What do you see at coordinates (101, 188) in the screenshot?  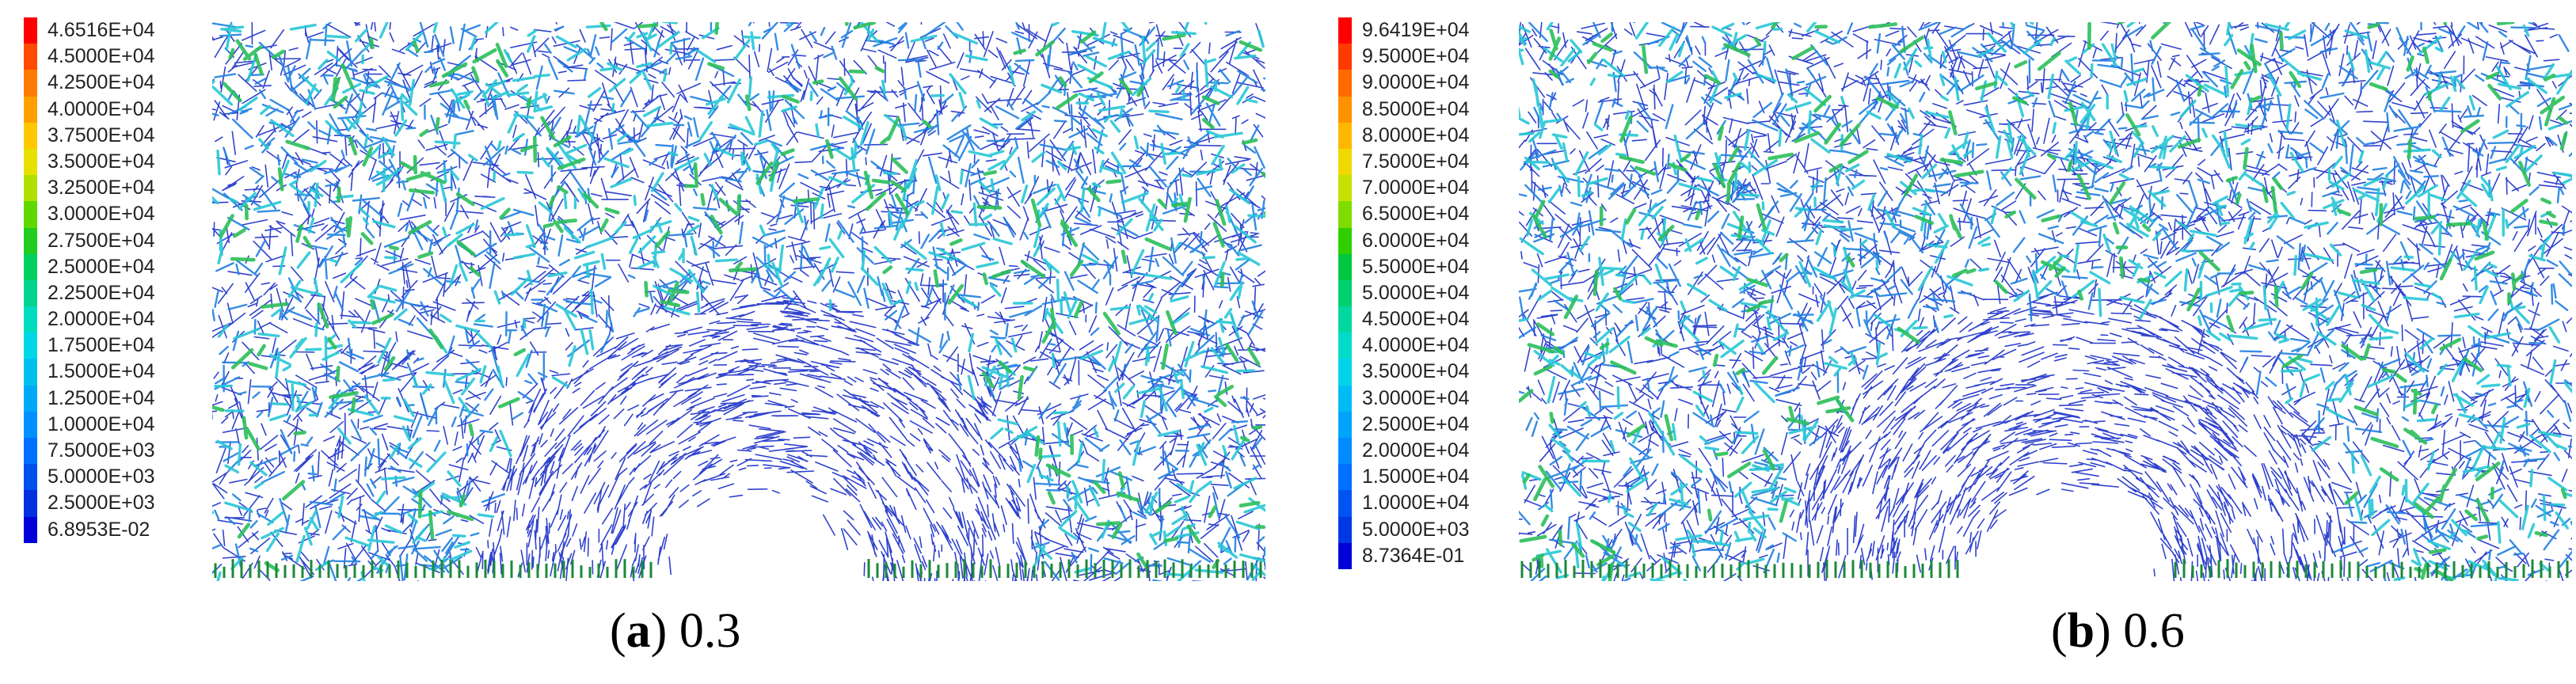 I see `legend-label: 3.2500E+04` at bounding box center [101, 188].